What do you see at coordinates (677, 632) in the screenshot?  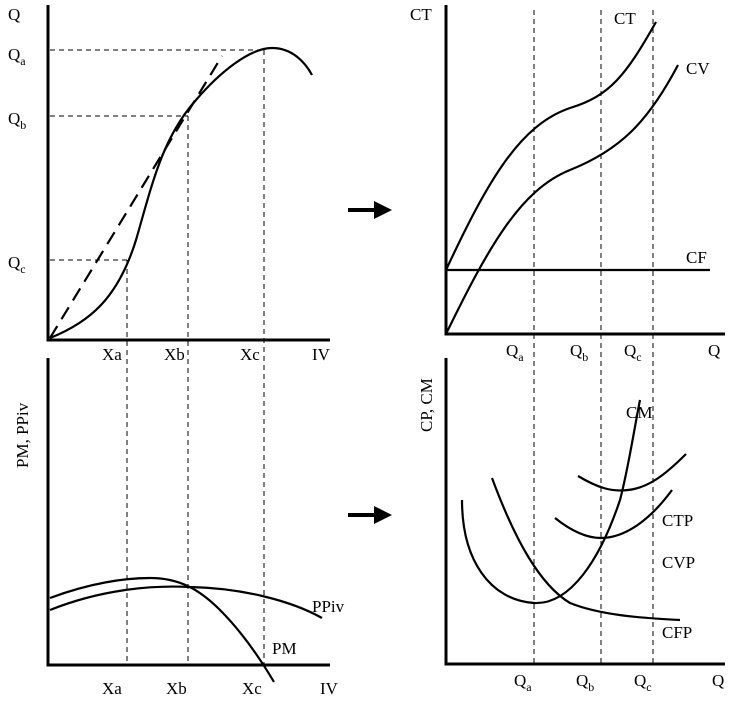 I see `curve-label-cfp: CFP` at bounding box center [677, 632].